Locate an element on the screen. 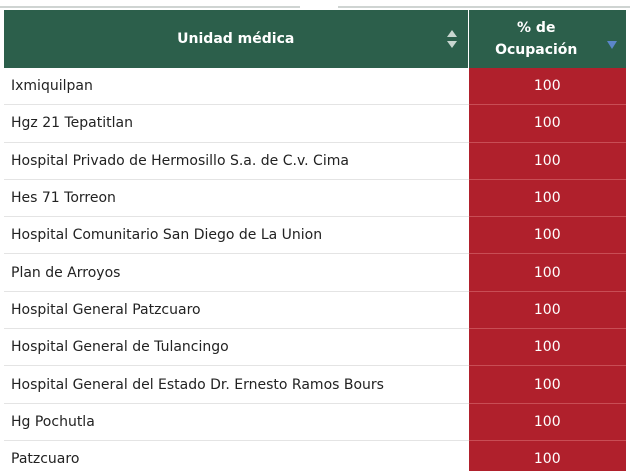 This screenshot has width=630, height=471. top-edge is located at coordinates (315, 5).